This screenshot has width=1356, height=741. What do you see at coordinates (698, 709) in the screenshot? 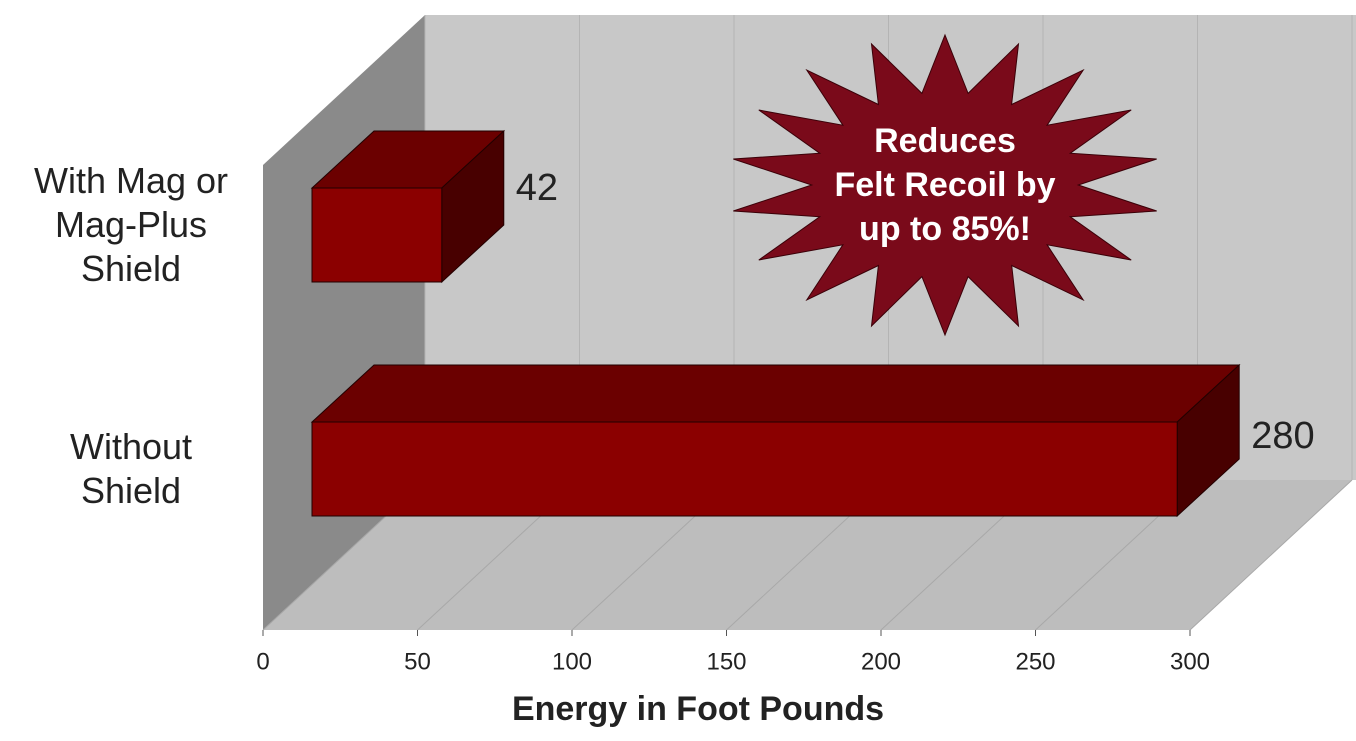
I see `x-axis-label: Energy in Foot Pounds` at bounding box center [698, 709].